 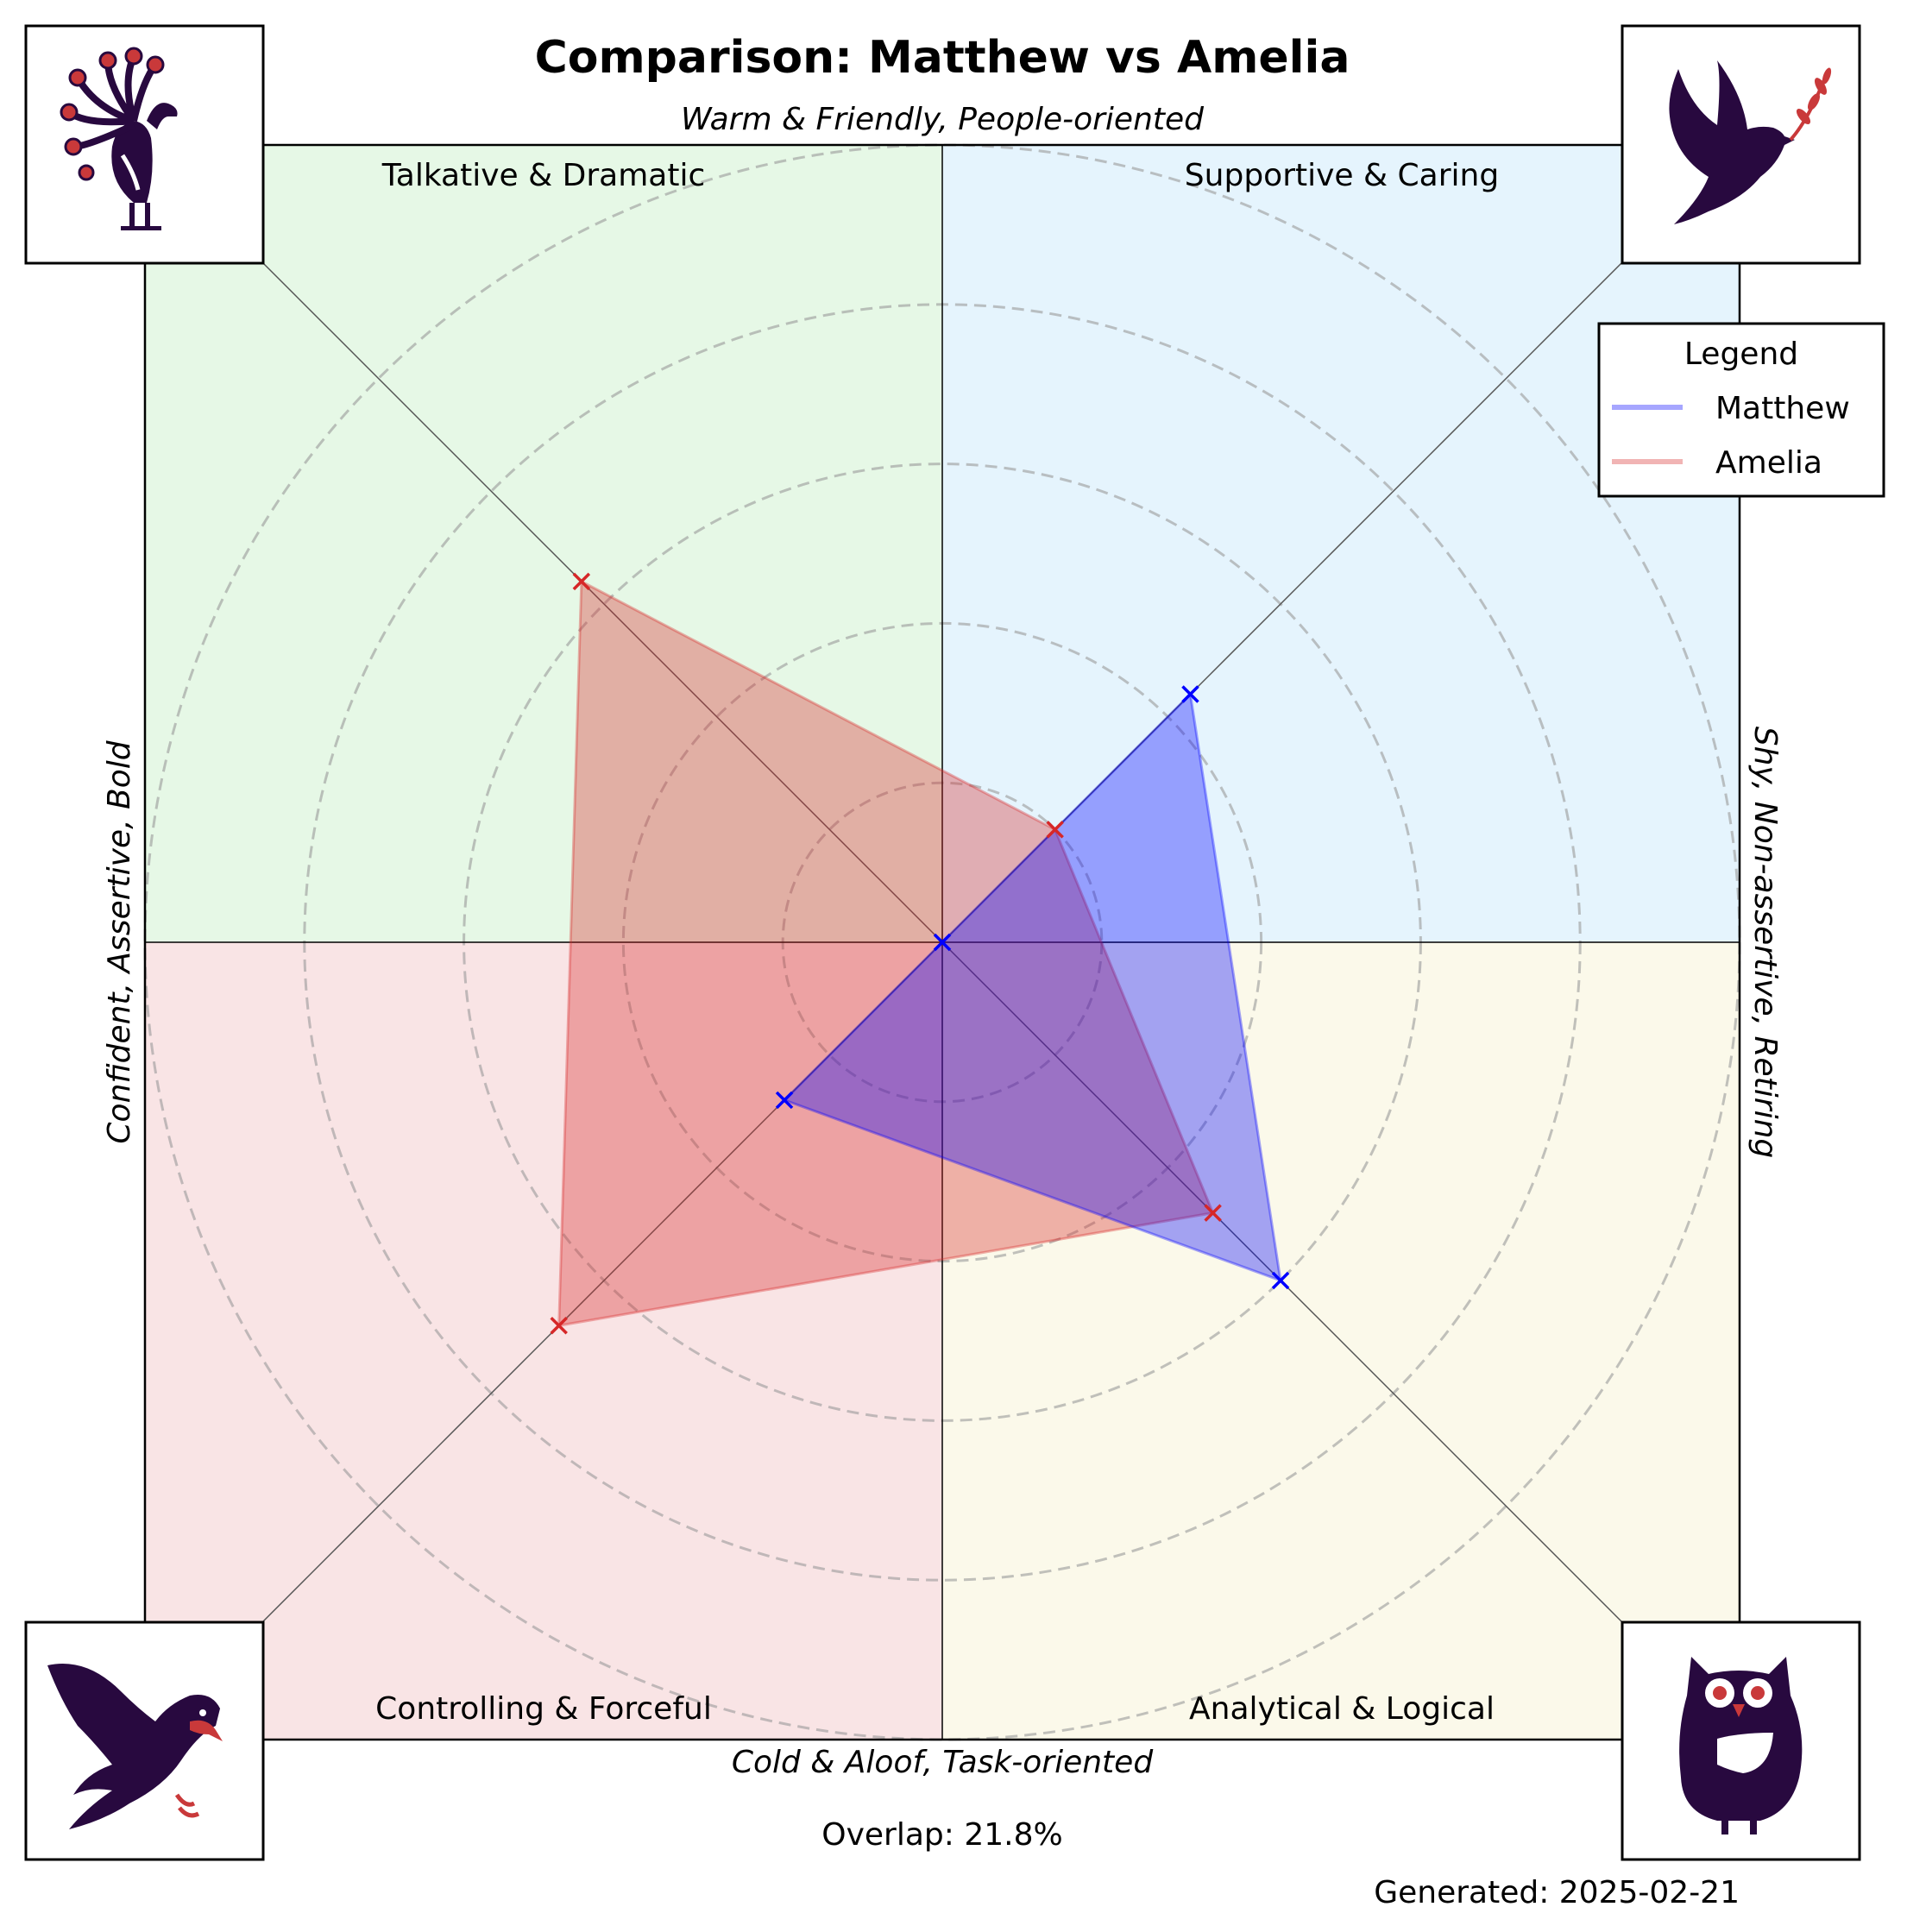 What do you see at coordinates (1741, 354) in the screenshot?
I see `legend-title: Legend` at bounding box center [1741, 354].